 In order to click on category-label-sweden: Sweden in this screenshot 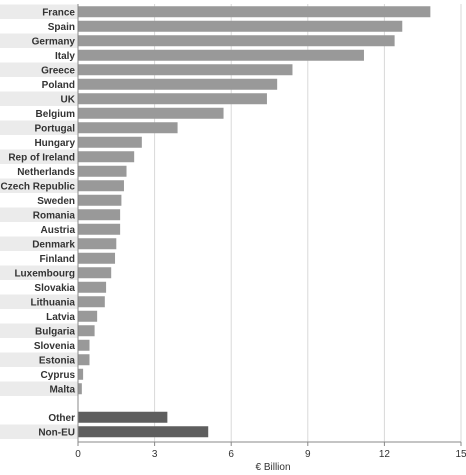, I will do `click(56, 201)`.